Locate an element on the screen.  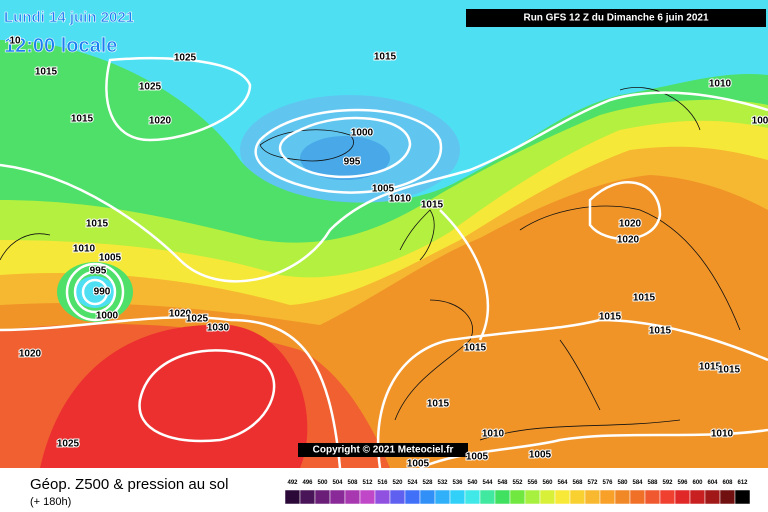
scale-label: 576 is located at coordinates (607, 483).